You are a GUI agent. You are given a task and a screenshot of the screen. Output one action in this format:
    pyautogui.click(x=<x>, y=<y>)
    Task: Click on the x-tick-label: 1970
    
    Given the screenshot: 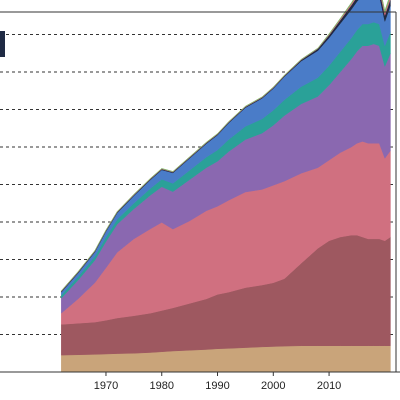 What is the action you would take?
    pyautogui.click(x=106, y=386)
    